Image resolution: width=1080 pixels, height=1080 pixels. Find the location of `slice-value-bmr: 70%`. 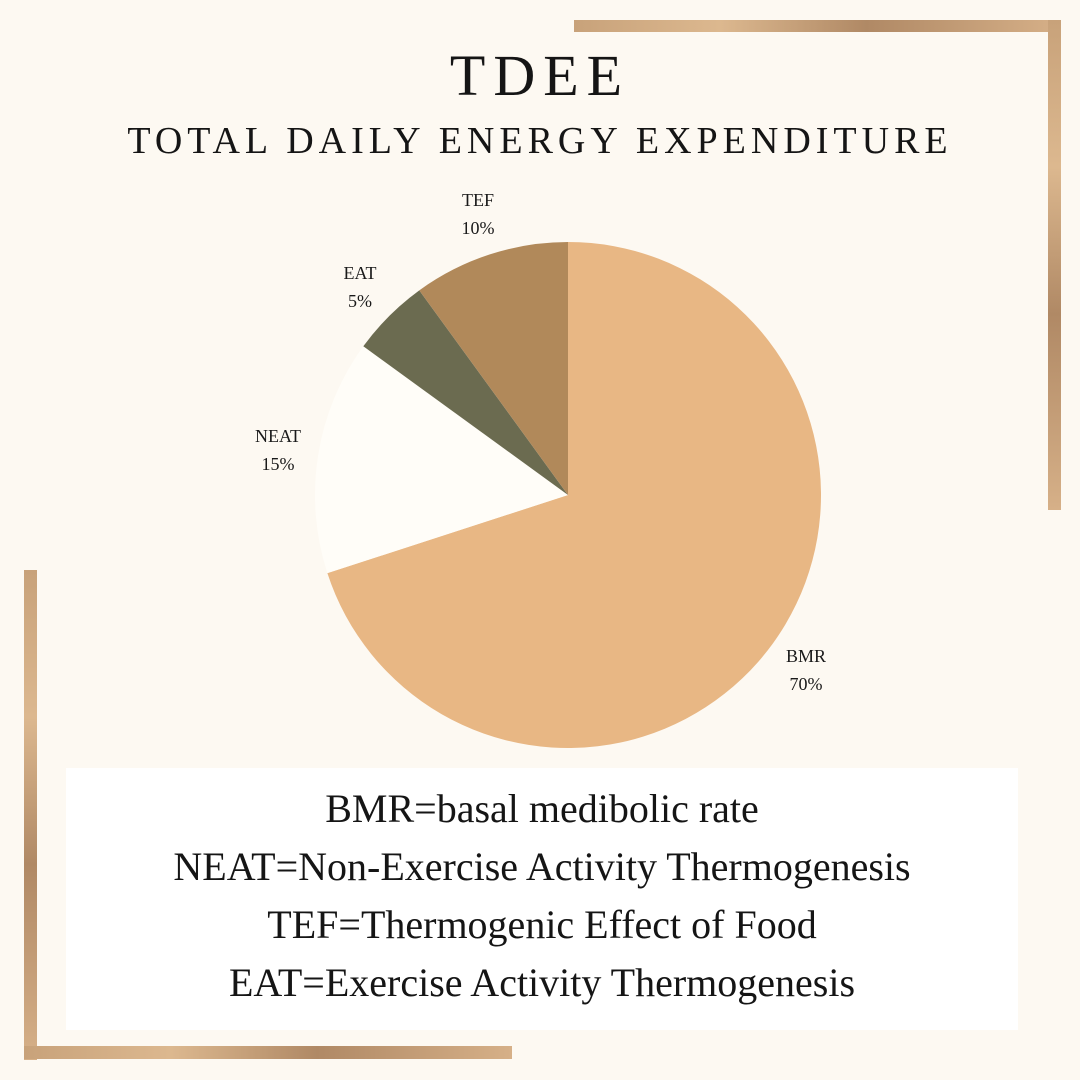

slice-value-bmr: 70% is located at coordinates (806, 684).